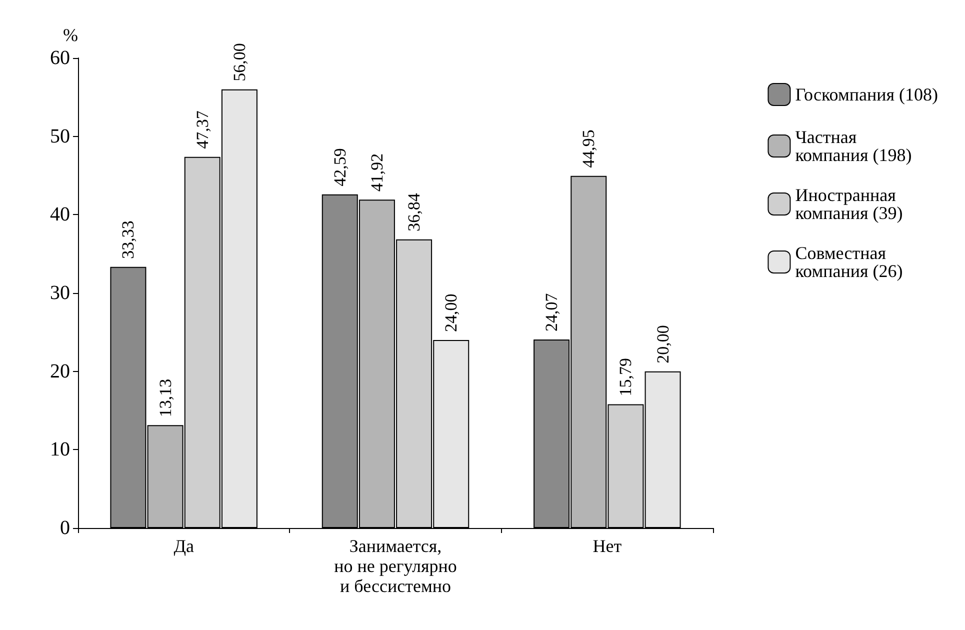 The image size is (965, 630). What do you see at coordinates (60, 58) in the screenshot?
I see `y-tick-label: 60` at bounding box center [60, 58].